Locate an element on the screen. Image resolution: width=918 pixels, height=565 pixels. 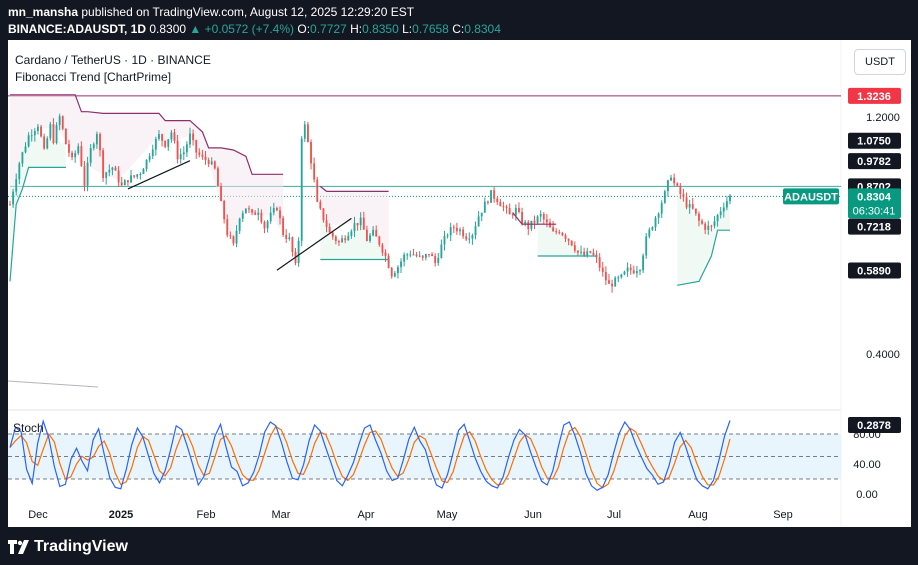
x-axis-label: Apr is located at coordinates (365, 515).